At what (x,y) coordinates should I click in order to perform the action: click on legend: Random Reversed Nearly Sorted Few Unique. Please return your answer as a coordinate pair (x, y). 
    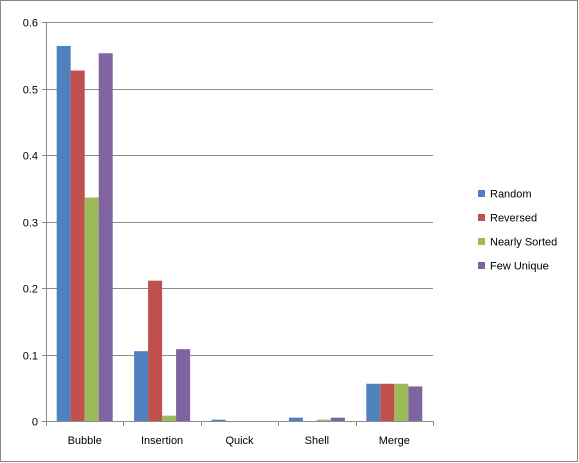
    Looking at the image, I should click on (517, 231).